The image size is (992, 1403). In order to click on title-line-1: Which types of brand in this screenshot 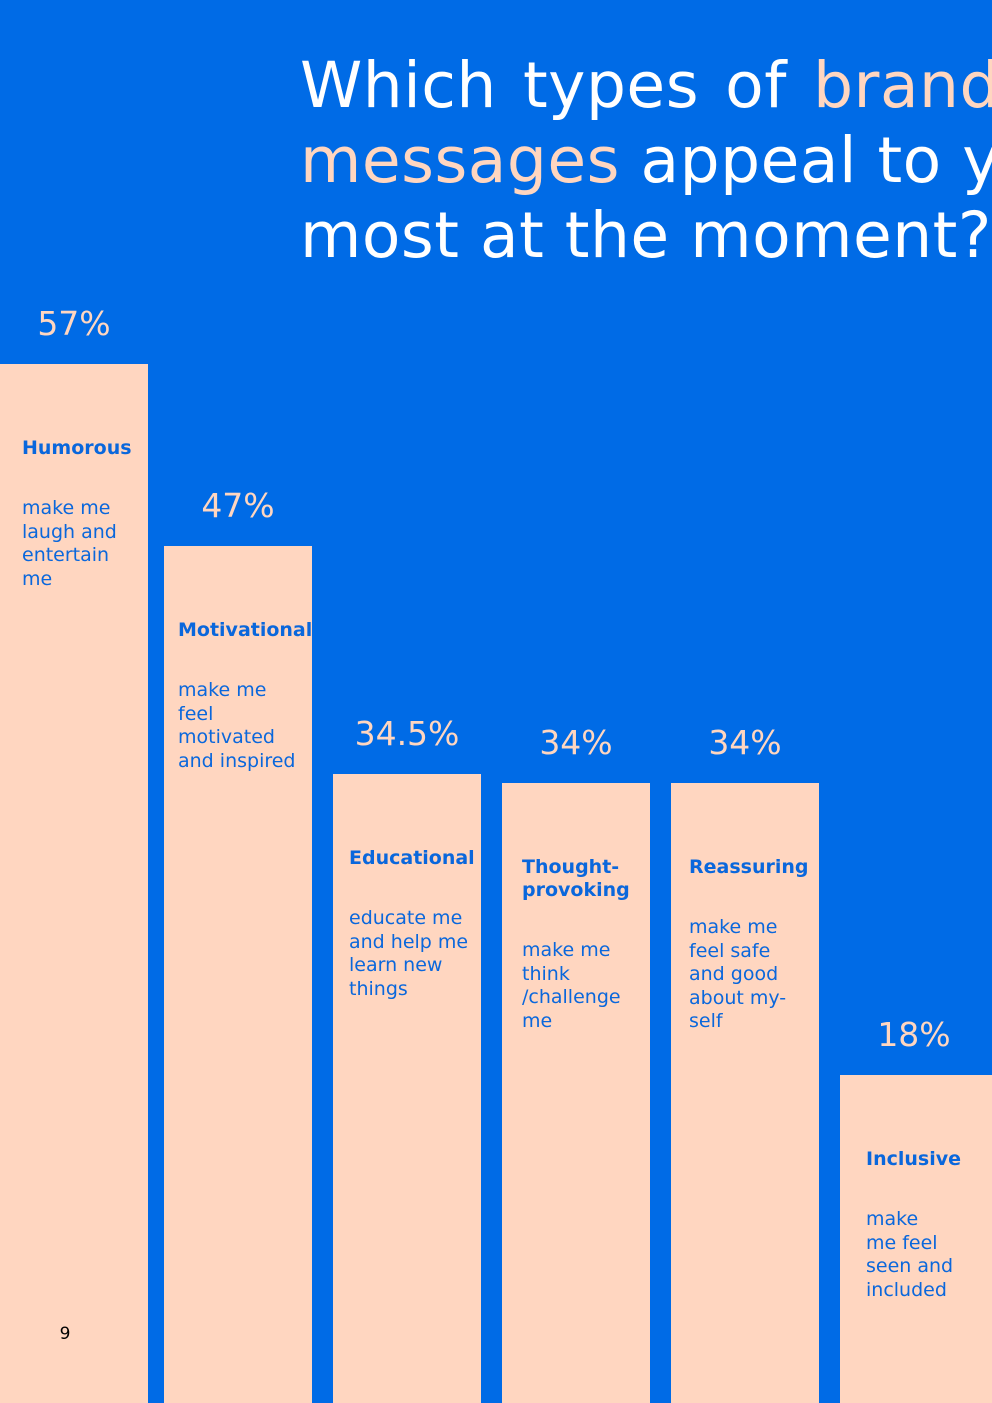, I will do `click(646, 85)`.